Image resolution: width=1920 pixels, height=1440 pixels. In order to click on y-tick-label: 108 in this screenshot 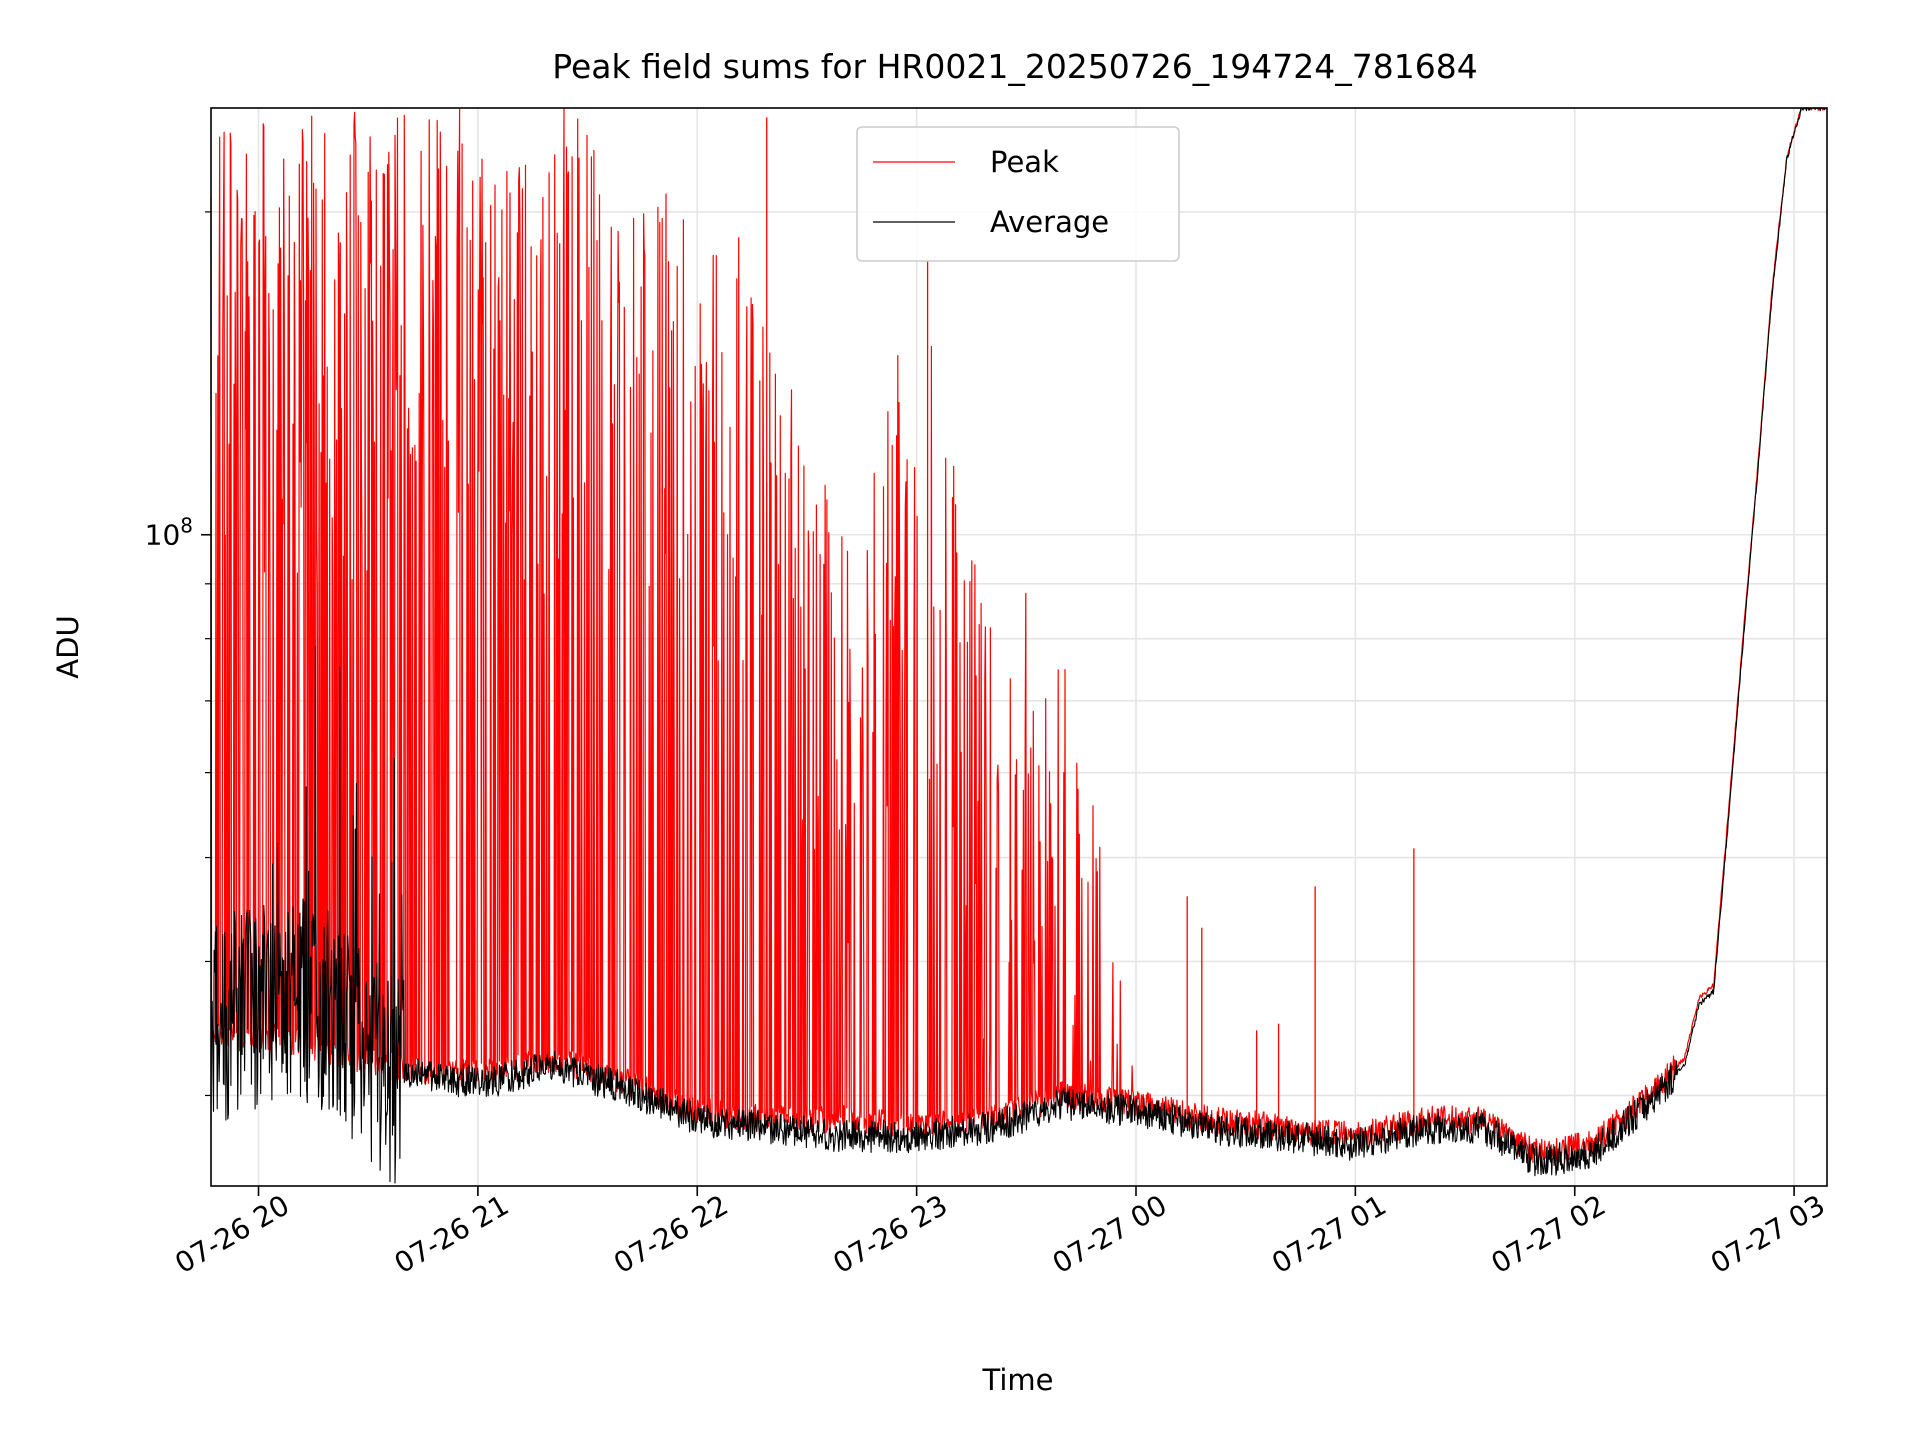, I will do `click(169, 533)`.